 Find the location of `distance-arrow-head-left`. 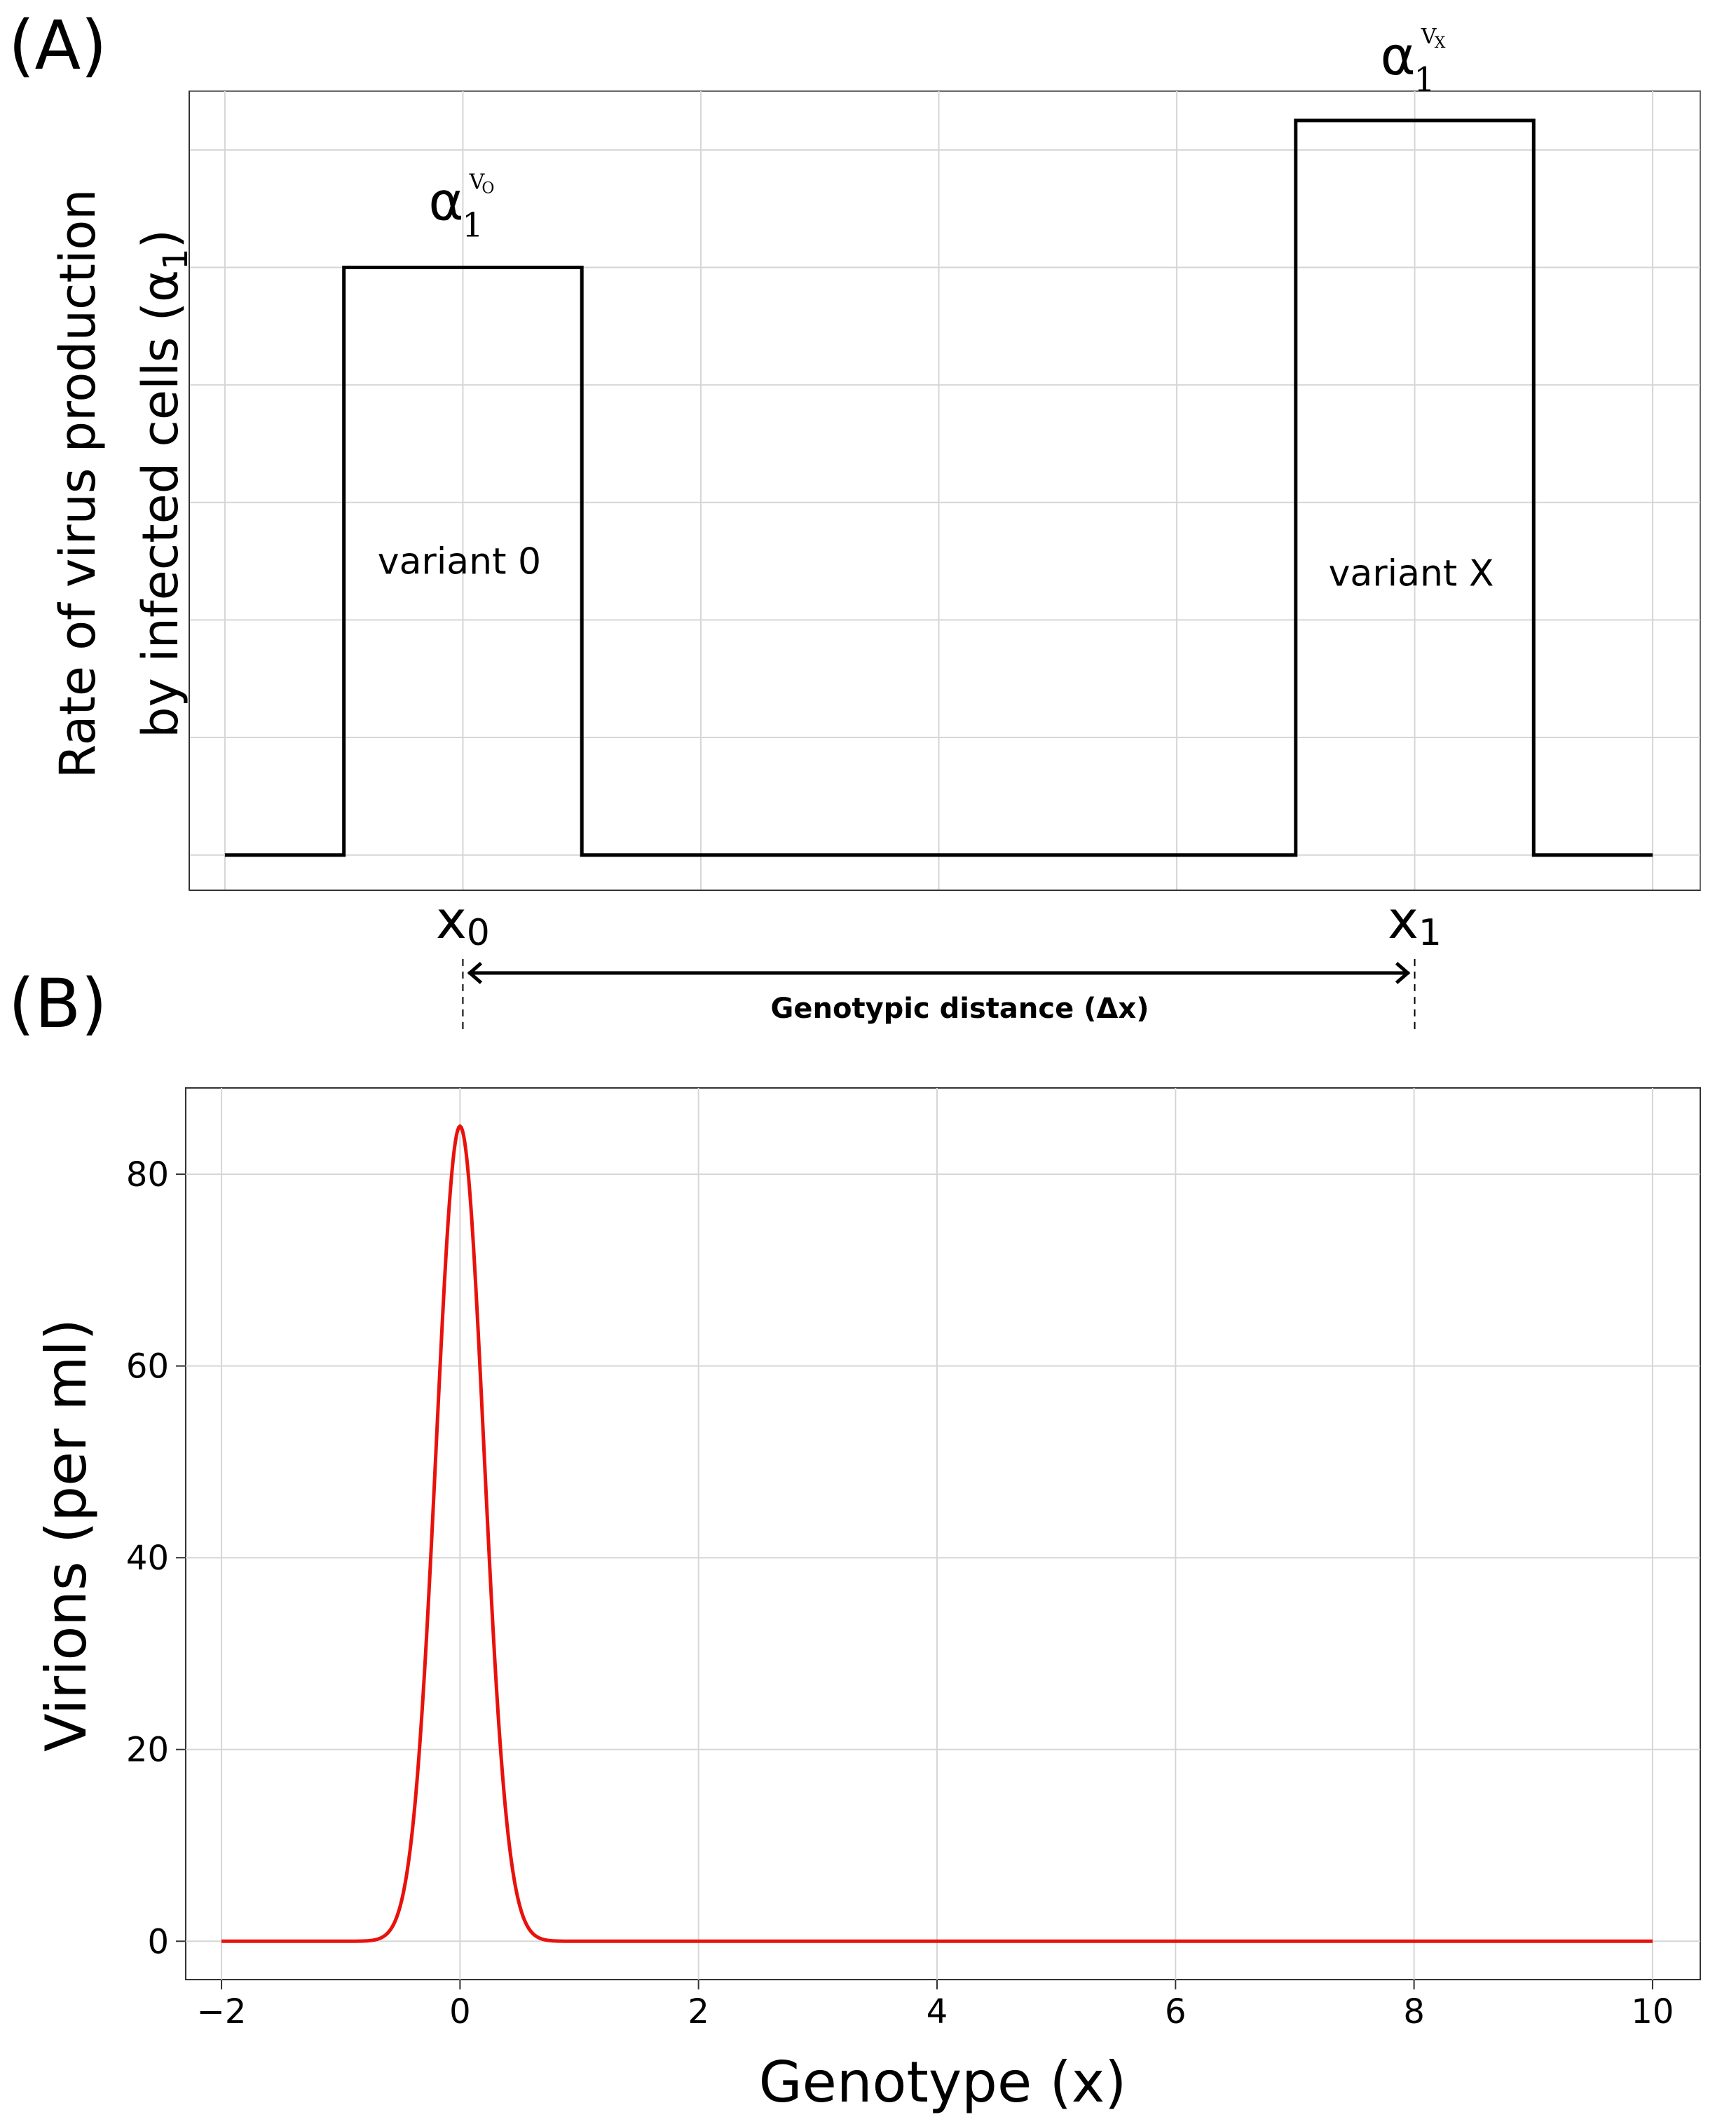

distance-arrow-head-left is located at coordinates (475, 973).